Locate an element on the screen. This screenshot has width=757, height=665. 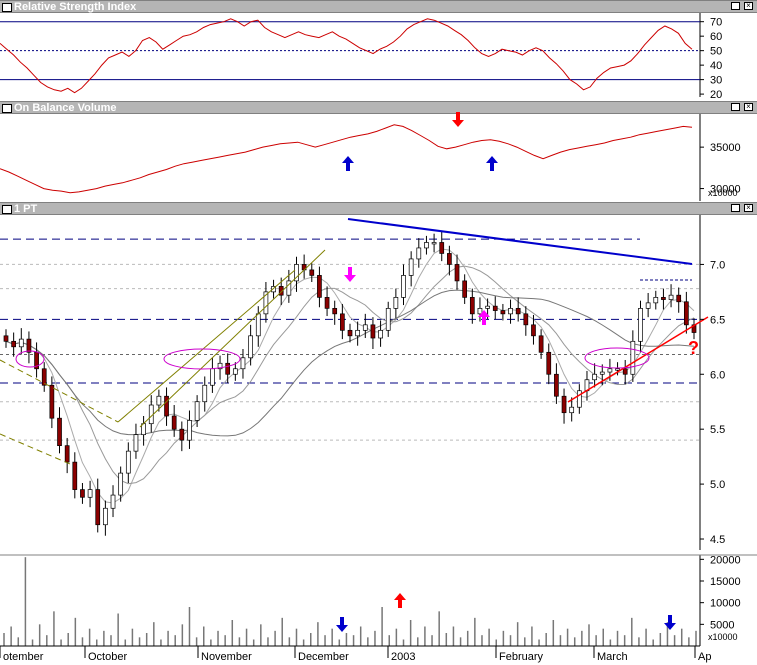
channel-line-upper is located at coordinates (232, 338).